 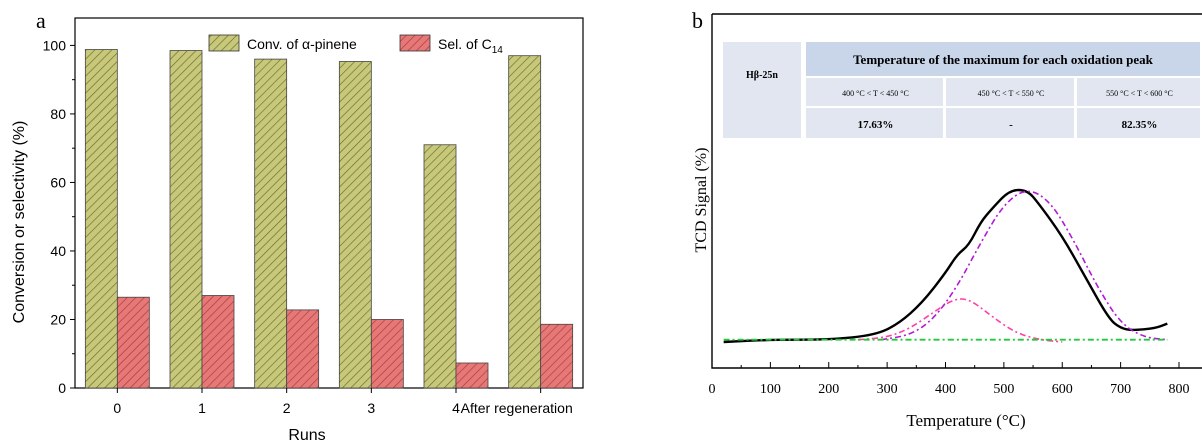 What do you see at coordinates (58, 114) in the screenshot?
I see `y-tick-label: 80` at bounding box center [58, 114].